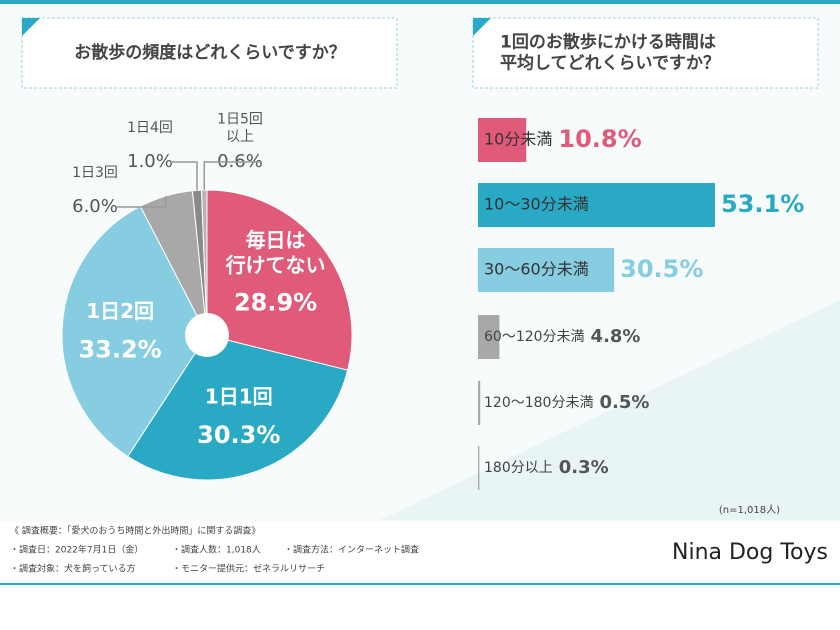  I want to click on footer-text: ・調査人数：1,018人, so click(216, 550).